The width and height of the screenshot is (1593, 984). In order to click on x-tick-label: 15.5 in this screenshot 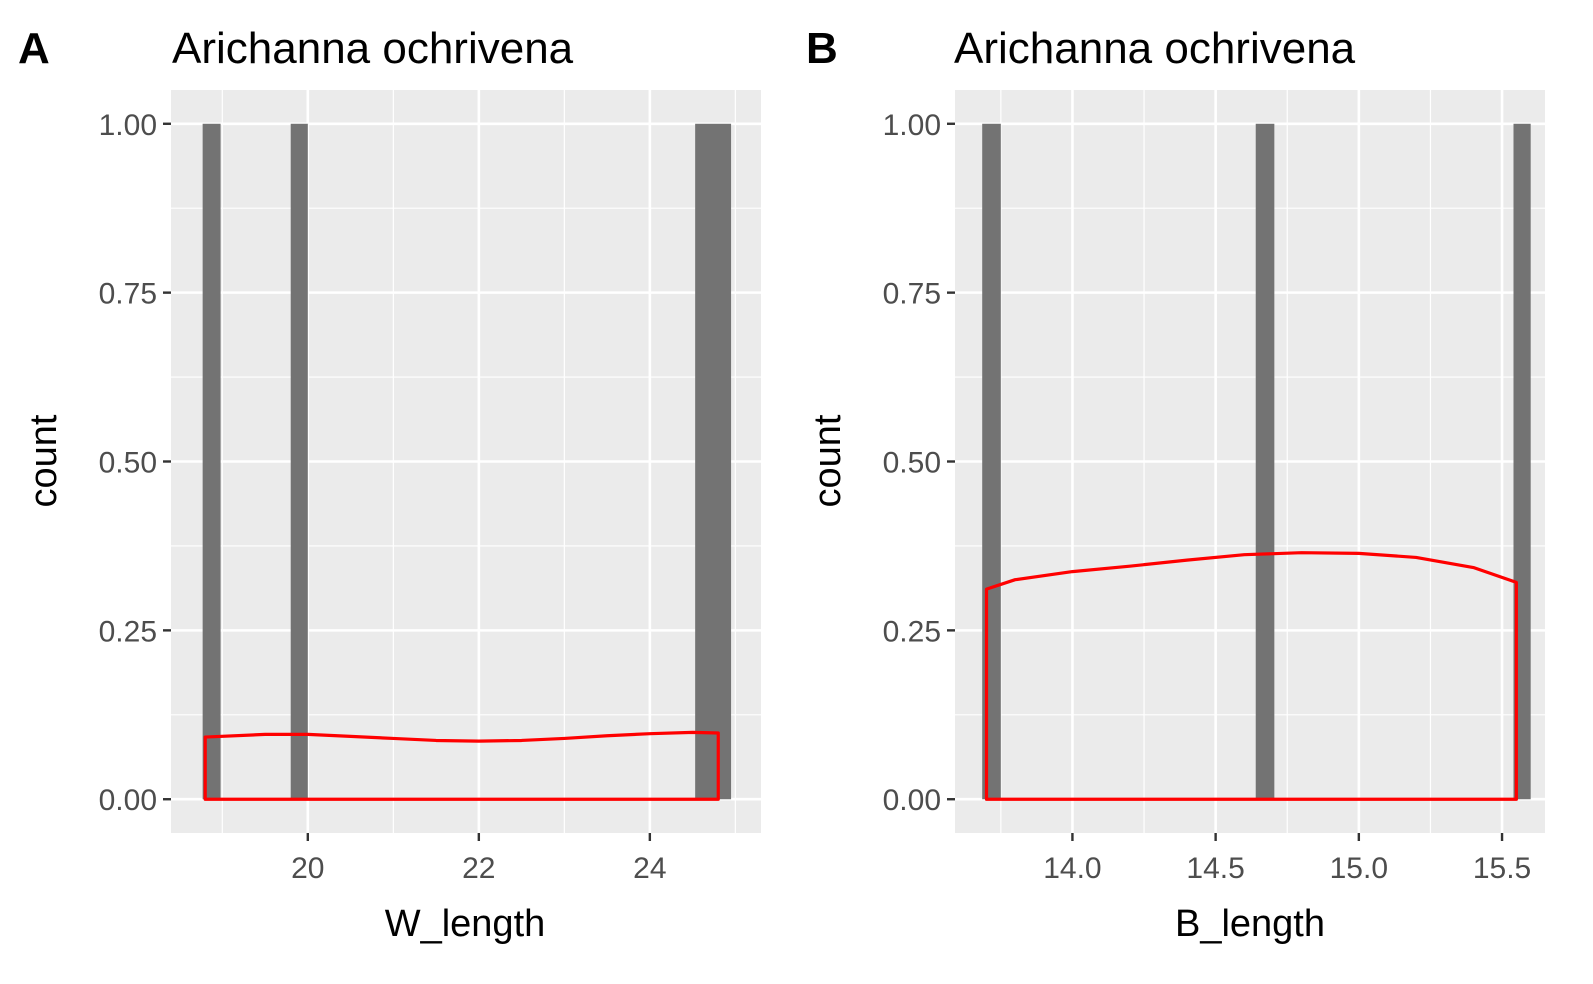, I will do `click(1502, 868)`.